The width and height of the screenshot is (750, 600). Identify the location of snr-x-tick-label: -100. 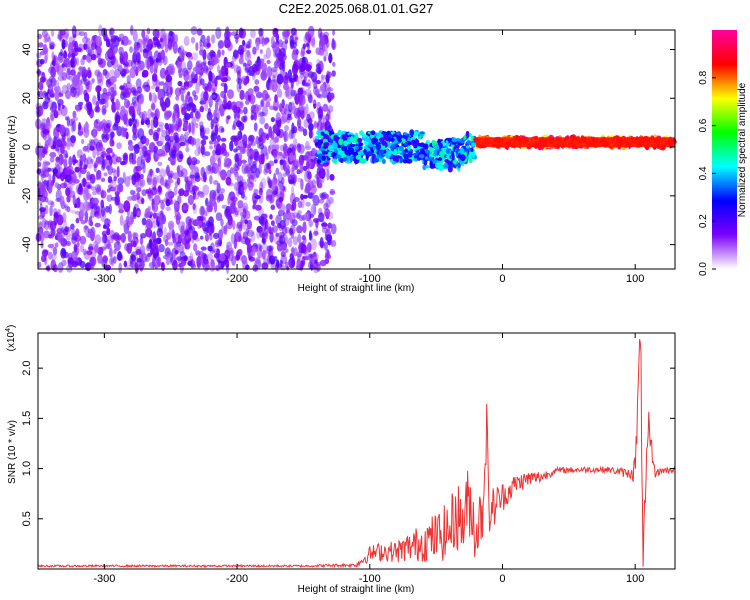
(370, 579).